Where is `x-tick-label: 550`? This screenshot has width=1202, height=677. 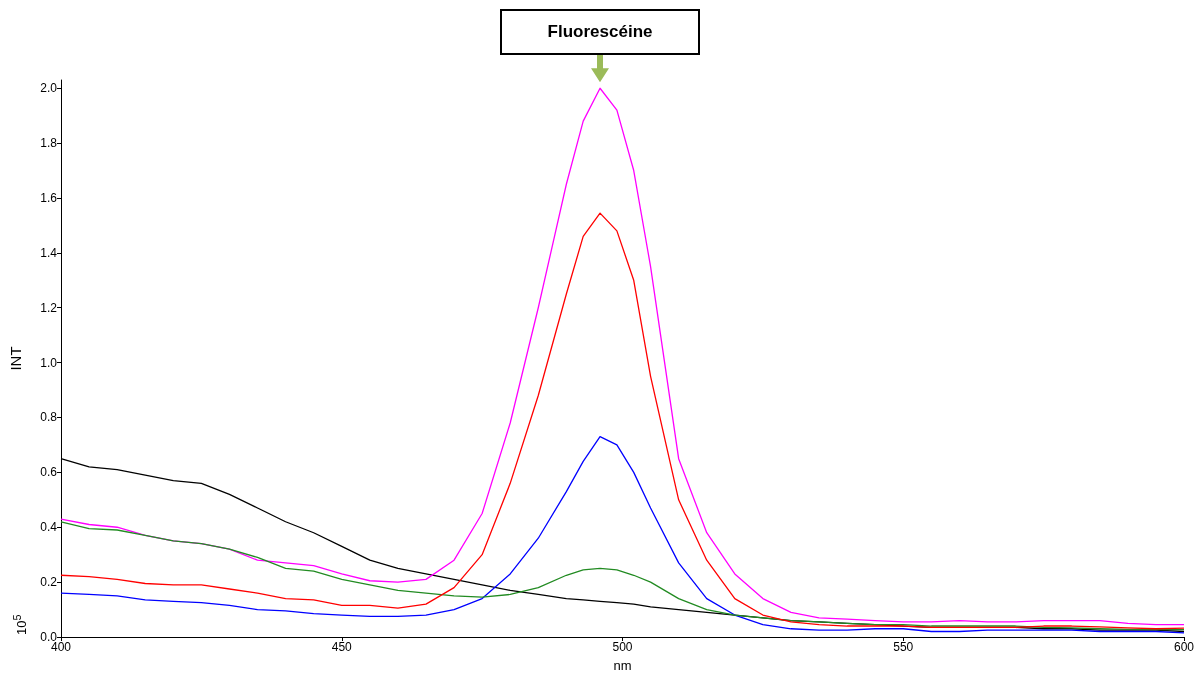 x-tick-label: 550 is located at coordinates (903, 647).